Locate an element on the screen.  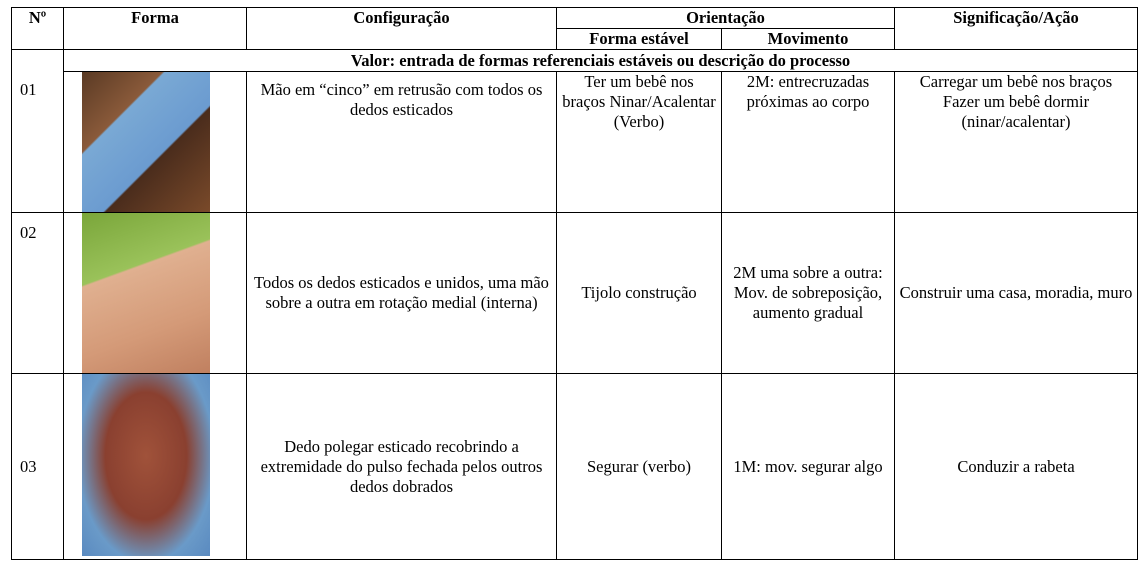
meaning-line: Construir uma casa, moradia, muro is located at coordinates (1016, 292).